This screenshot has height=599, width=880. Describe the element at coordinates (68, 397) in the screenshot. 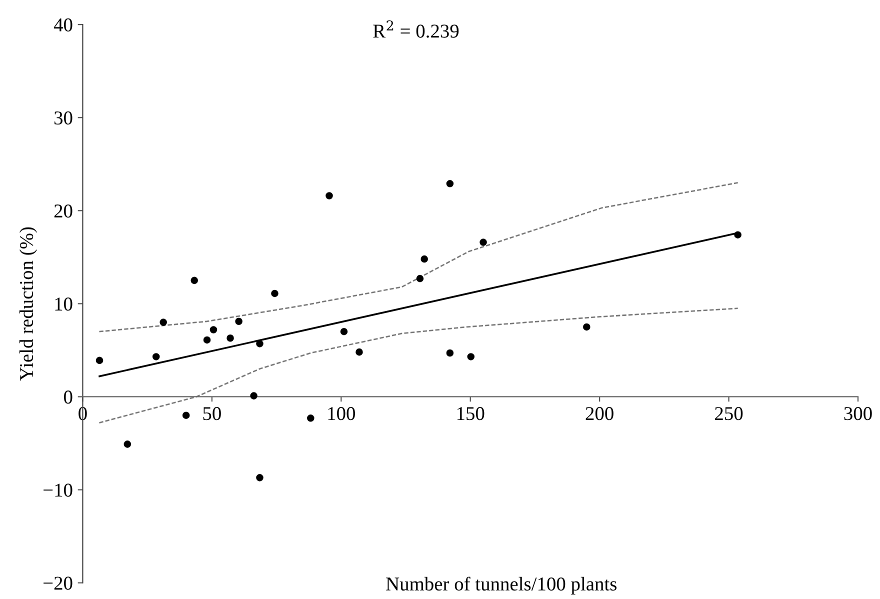

I see `y-tick-label: 0` at that location.